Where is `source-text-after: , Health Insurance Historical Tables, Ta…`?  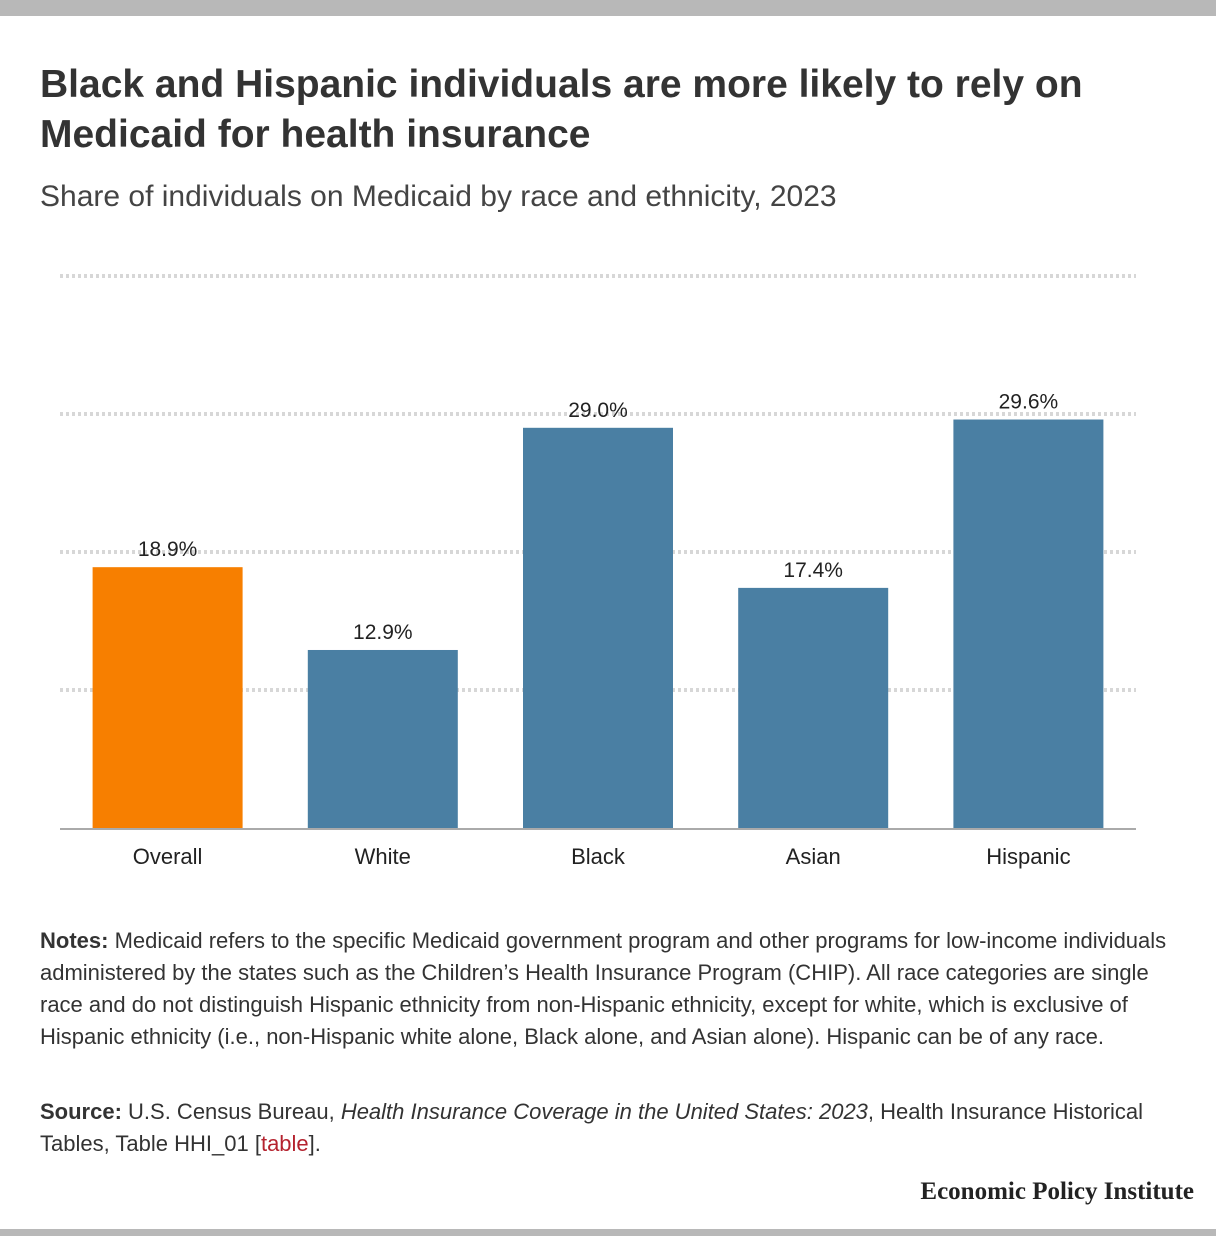
source-text-after: , Health Insurance Historical Tables, Ta… is located at coordinates (592, 1127).